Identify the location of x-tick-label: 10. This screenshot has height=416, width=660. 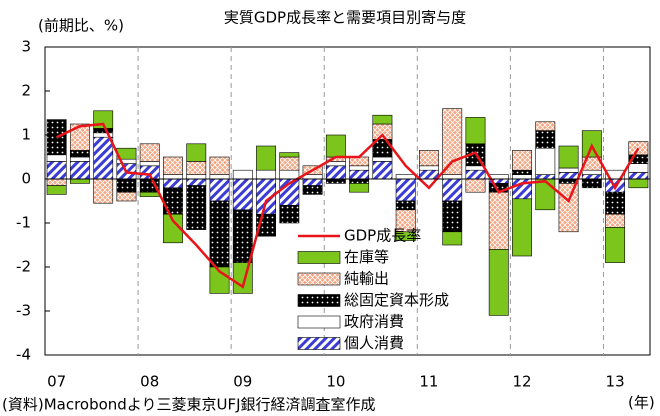
(335, 382).